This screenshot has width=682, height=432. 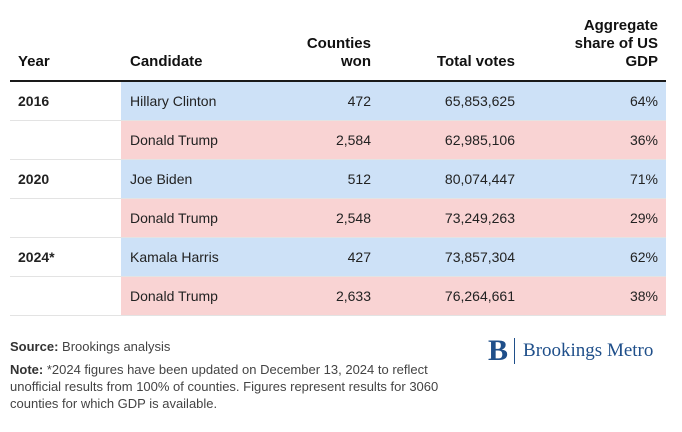 I want to click on year-cell: 2020, so click(x=34, y=179).